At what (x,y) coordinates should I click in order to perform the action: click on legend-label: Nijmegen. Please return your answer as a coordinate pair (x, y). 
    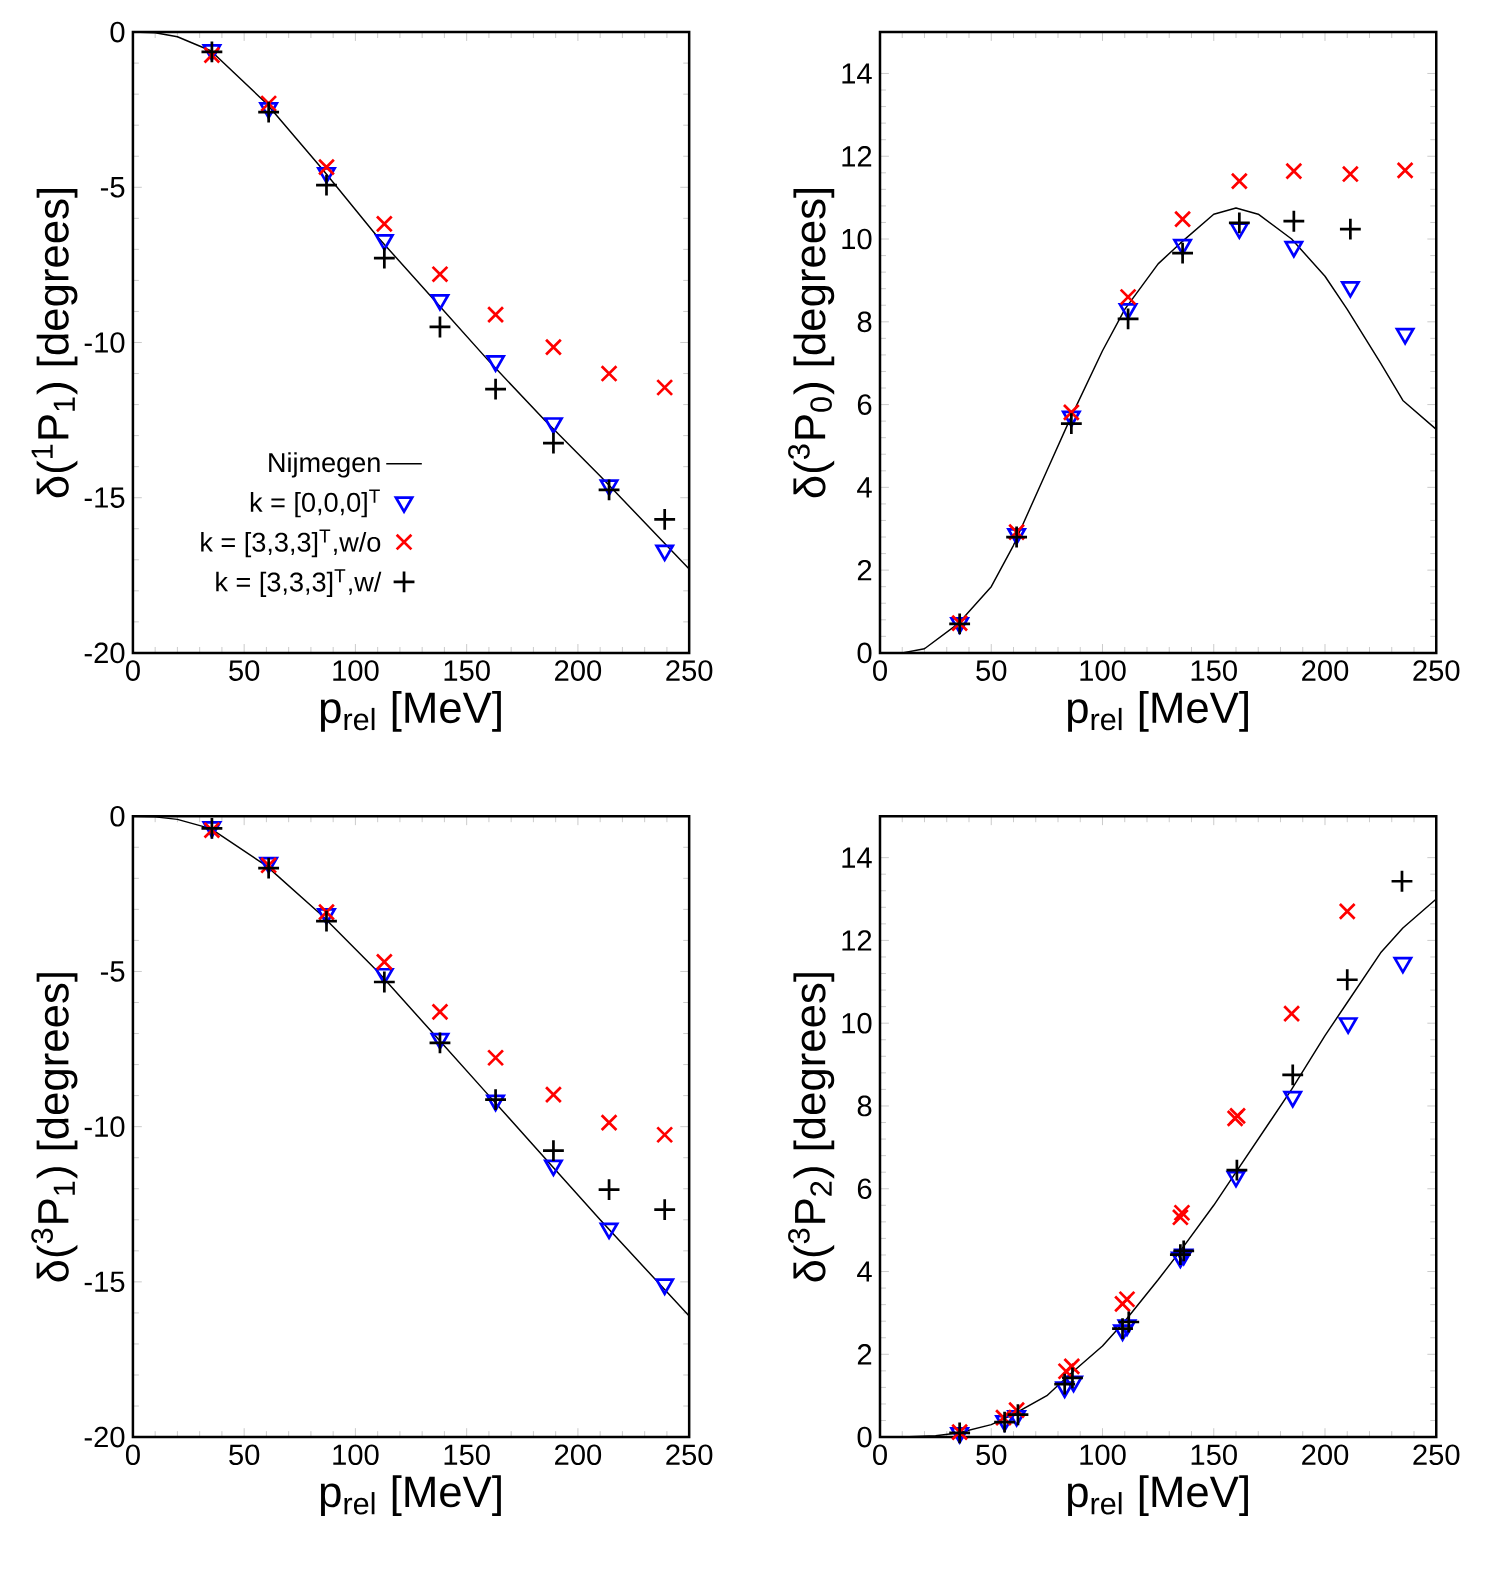
    Looking at the image, I should click on (324, 465).